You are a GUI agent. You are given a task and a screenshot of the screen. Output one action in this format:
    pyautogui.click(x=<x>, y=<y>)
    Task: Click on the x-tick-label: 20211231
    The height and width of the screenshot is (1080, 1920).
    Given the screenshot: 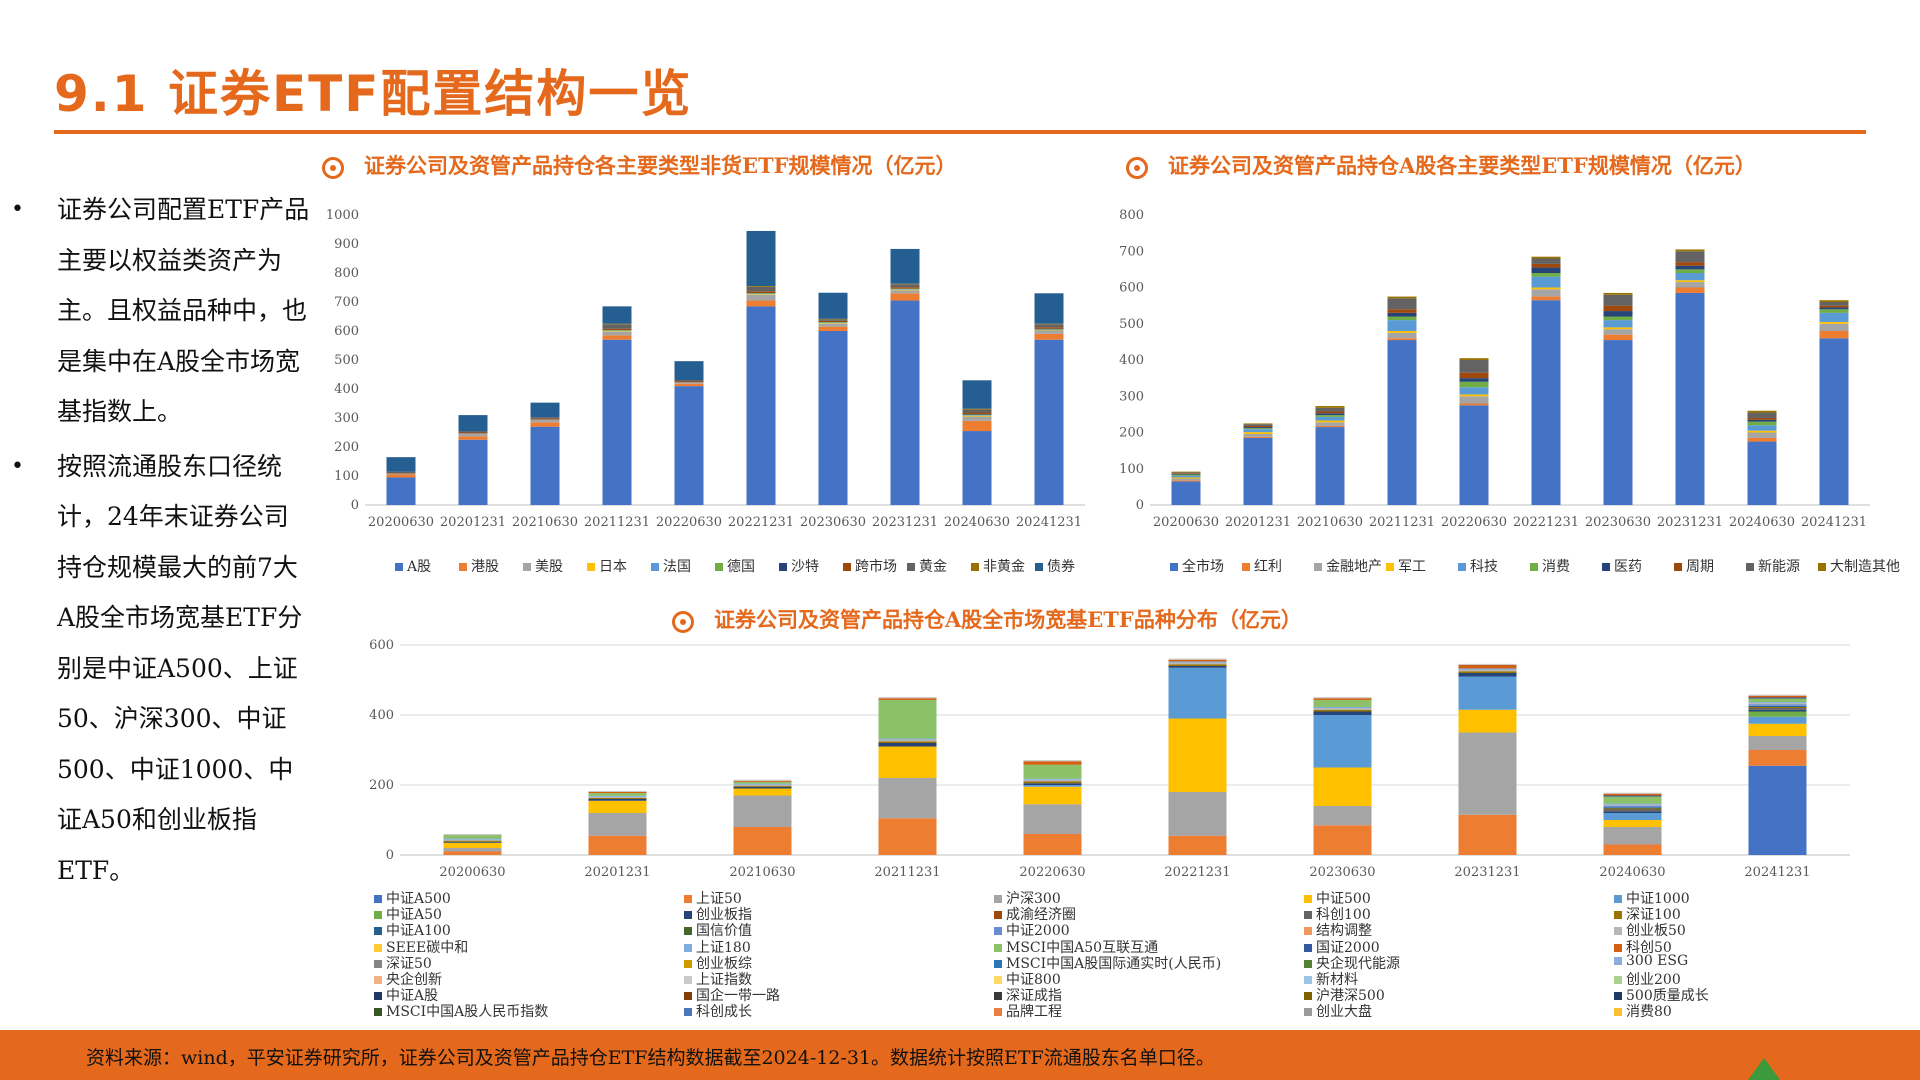 What is the action you would take?
    pyautogui.click(x=907, y=872)
    